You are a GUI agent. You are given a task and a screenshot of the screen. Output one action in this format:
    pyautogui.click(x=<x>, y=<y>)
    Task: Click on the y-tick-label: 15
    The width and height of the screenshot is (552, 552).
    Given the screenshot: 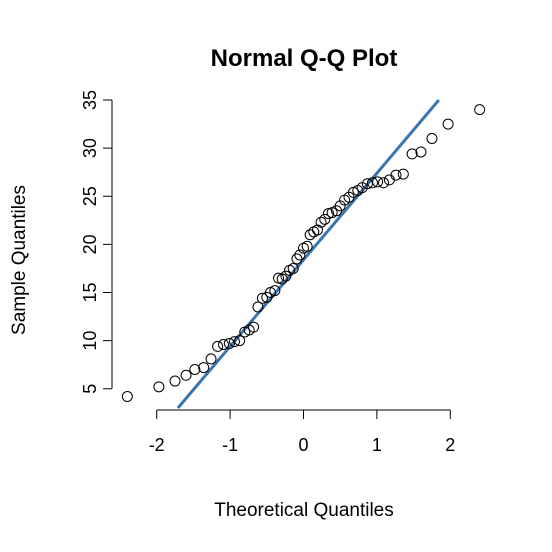 What is the action you would take?
    pyautogui.click(x=90, y=292)
    